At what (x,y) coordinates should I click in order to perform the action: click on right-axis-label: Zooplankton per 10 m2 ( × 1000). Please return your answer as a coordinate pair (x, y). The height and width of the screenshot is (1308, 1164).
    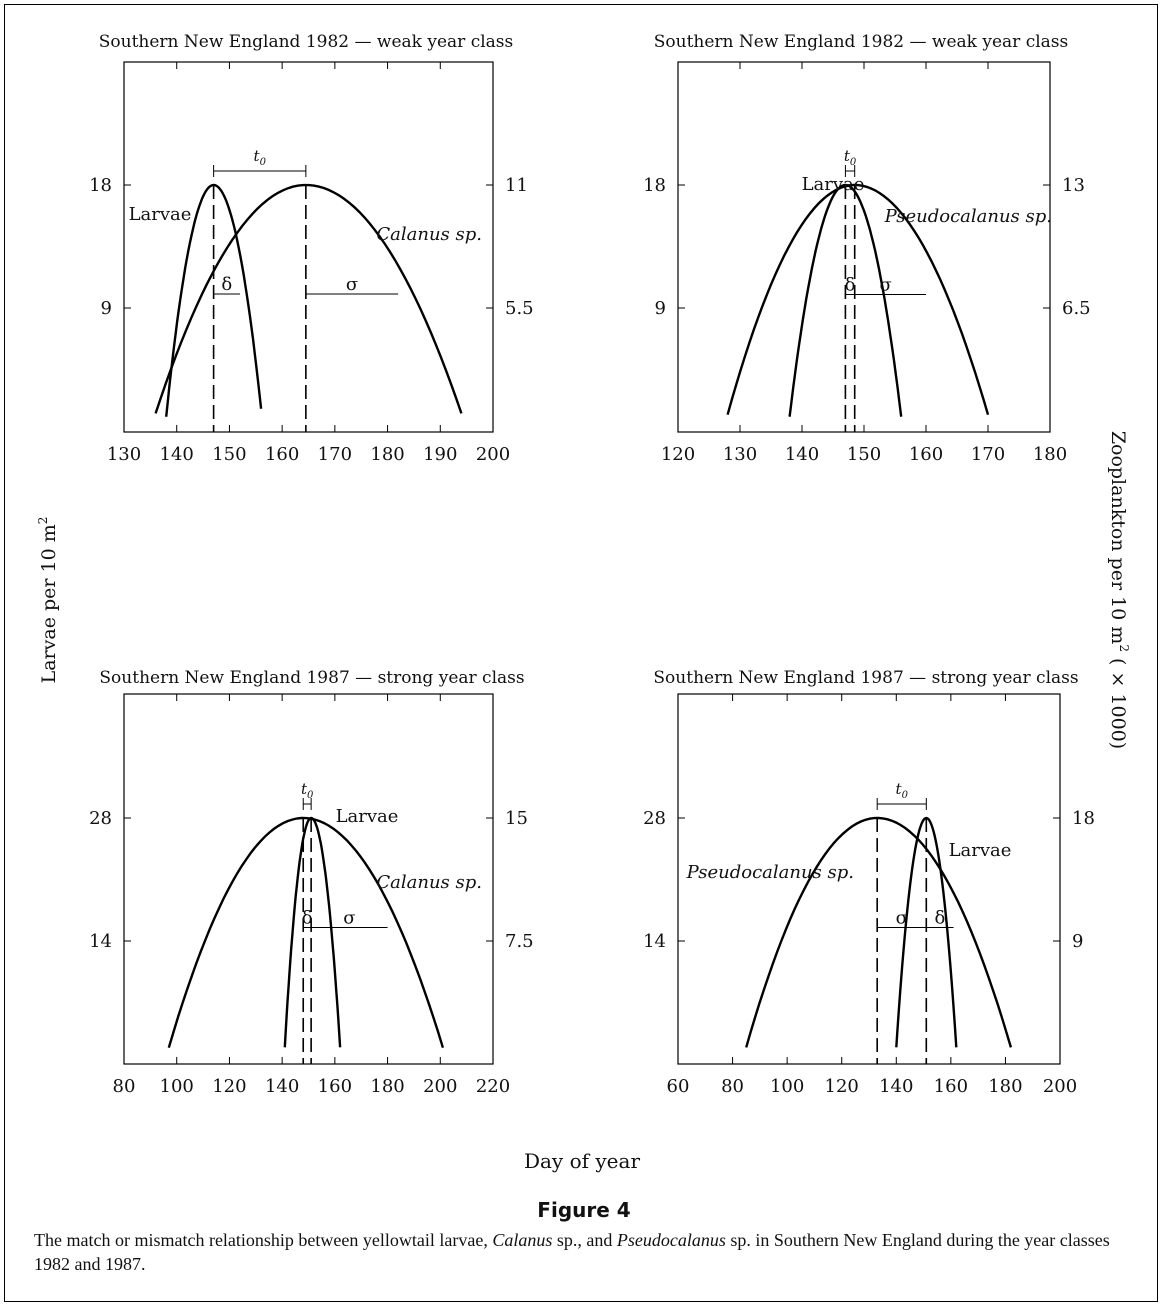
    Looking at the image, I should click on (1119, 590).